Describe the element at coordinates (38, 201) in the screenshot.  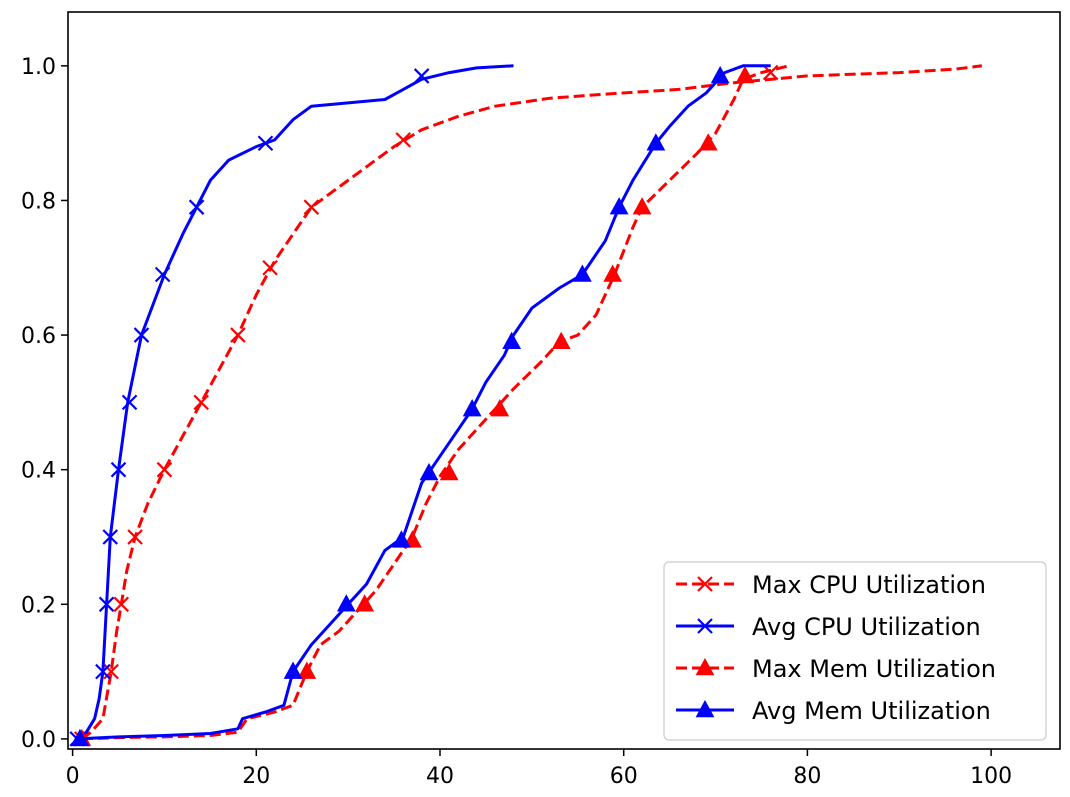
I see `y-tick-label: 0.8` at that location.